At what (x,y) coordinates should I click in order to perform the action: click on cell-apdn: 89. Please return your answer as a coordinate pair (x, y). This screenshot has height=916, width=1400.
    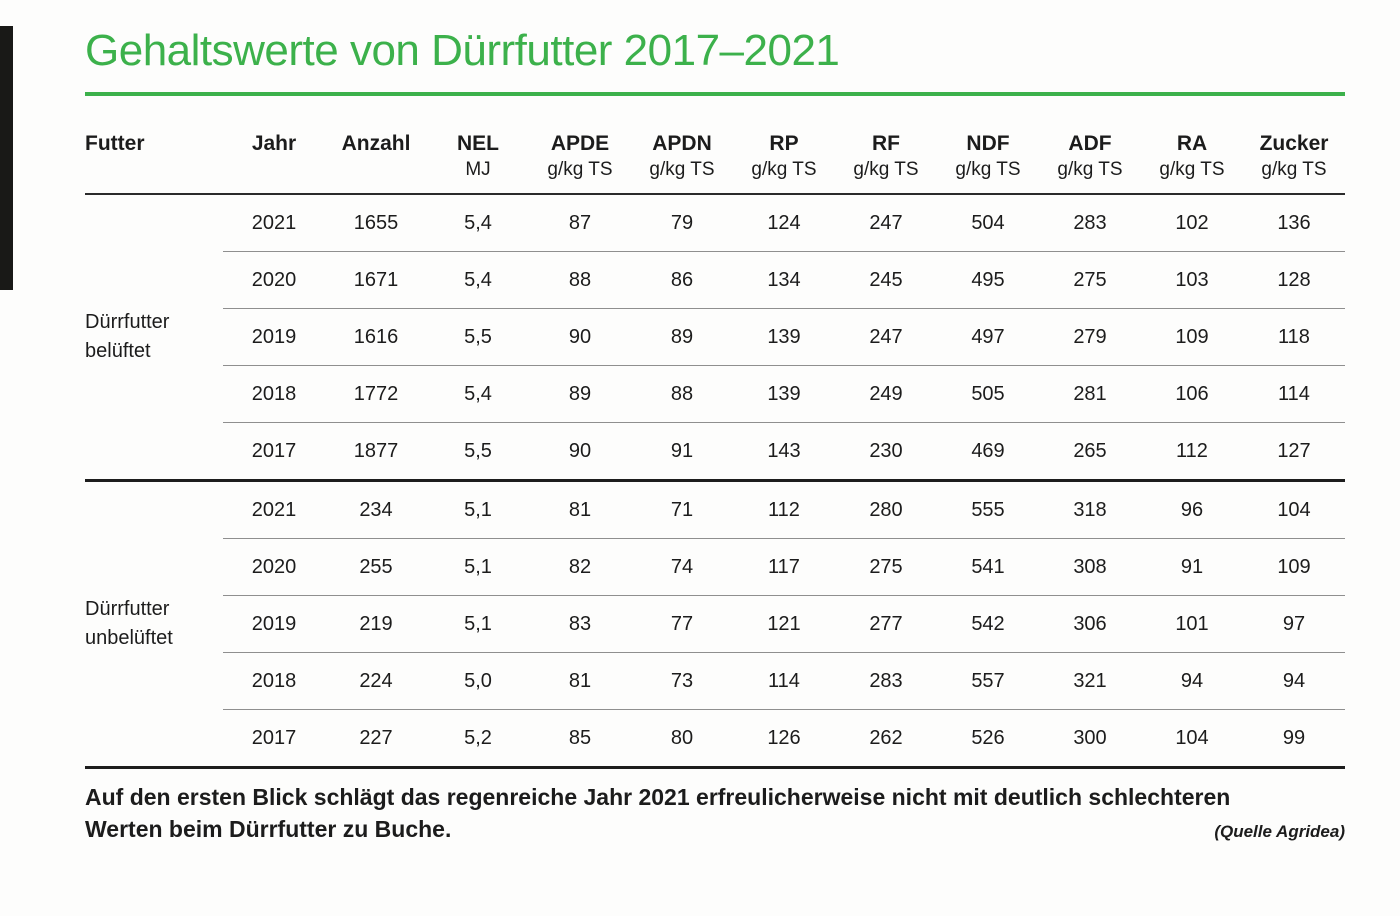
    Looking at the image, I should click on (682, 337).